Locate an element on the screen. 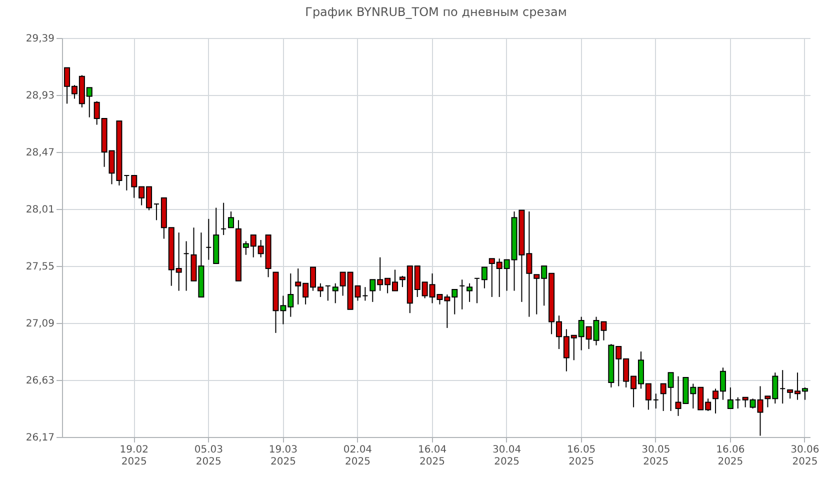  x-tick-label: 30.06 2025 is located at coordinates (805, 456).